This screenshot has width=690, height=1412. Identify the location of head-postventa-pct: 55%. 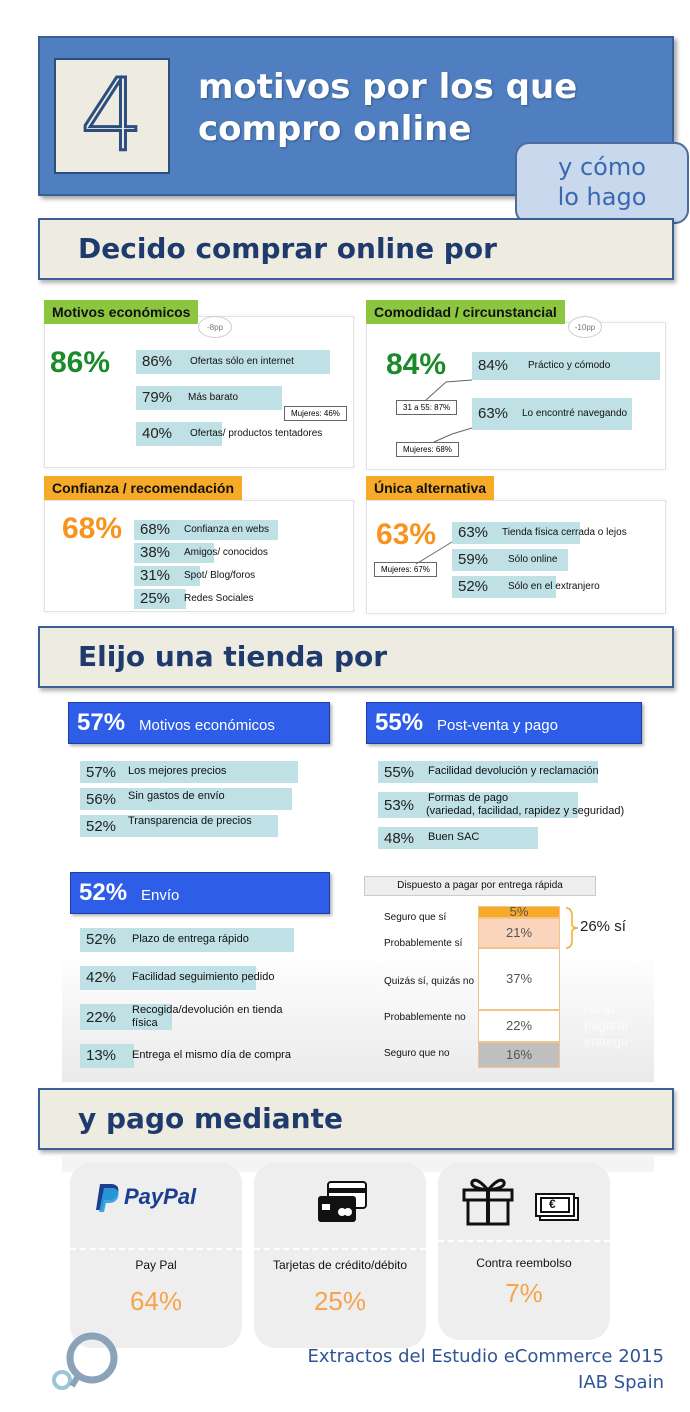
(399, 722).